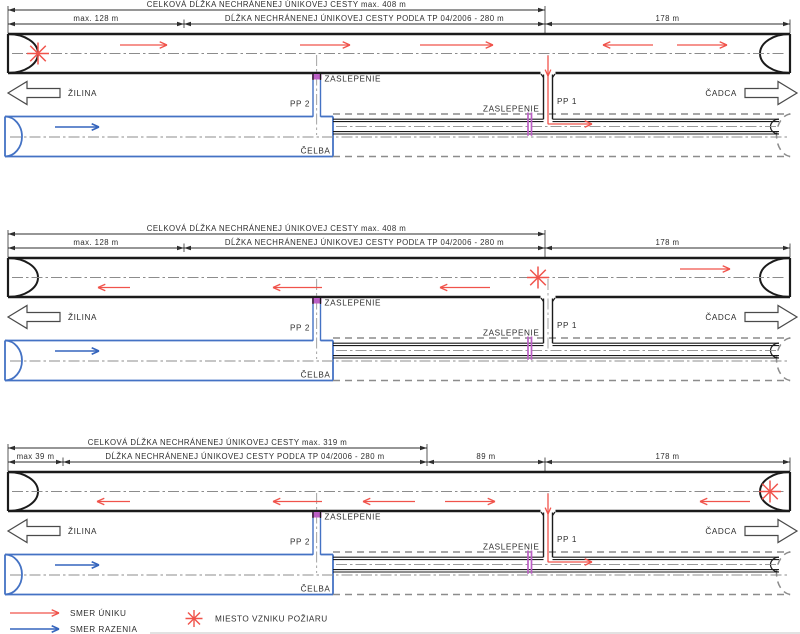 This screenshot has width=800, height=634. What do you see at coordinates (35, 629) in the screenshot?
I see `legend-excavation-arrow` at bounding box center [35, 629].